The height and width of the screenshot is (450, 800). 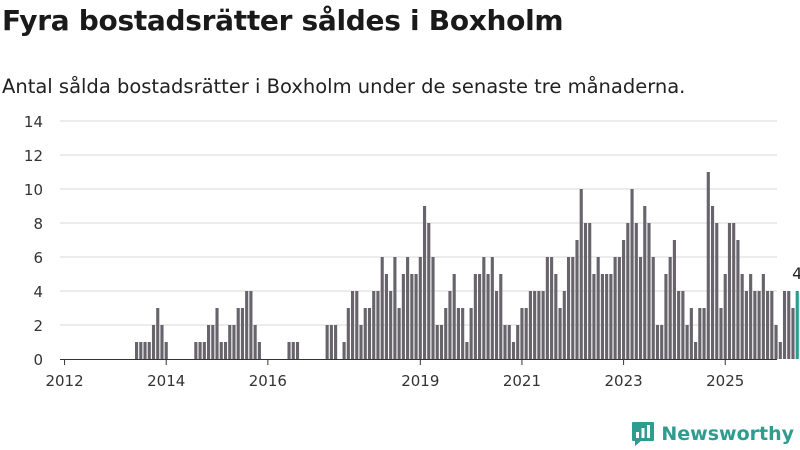 What do you see at coordinates (64, 381) in the screenshot?
I see `x-tick-label: 2012` at bounding box center [64, 381].